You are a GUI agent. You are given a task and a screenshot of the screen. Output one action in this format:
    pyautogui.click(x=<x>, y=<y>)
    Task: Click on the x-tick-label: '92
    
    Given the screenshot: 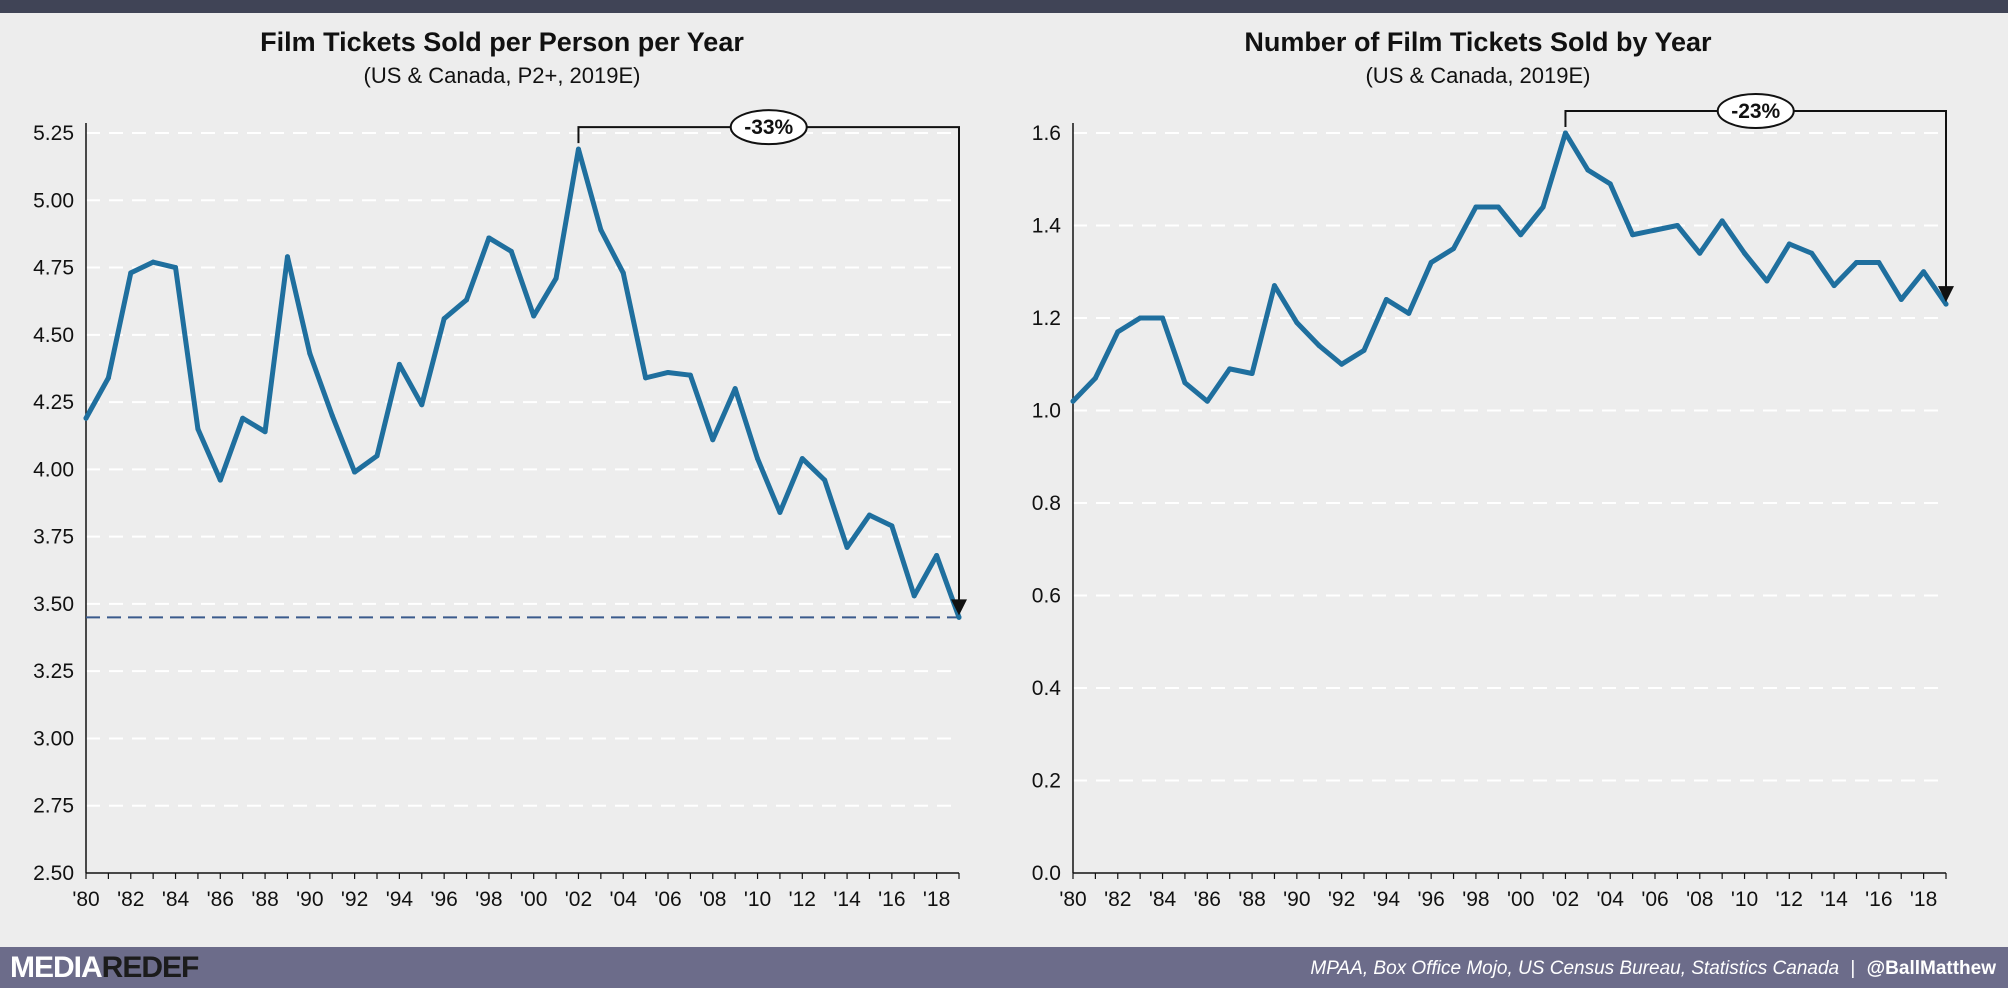 What is the action you would take?
    pyautogui.click(x=1341, y=899)
    